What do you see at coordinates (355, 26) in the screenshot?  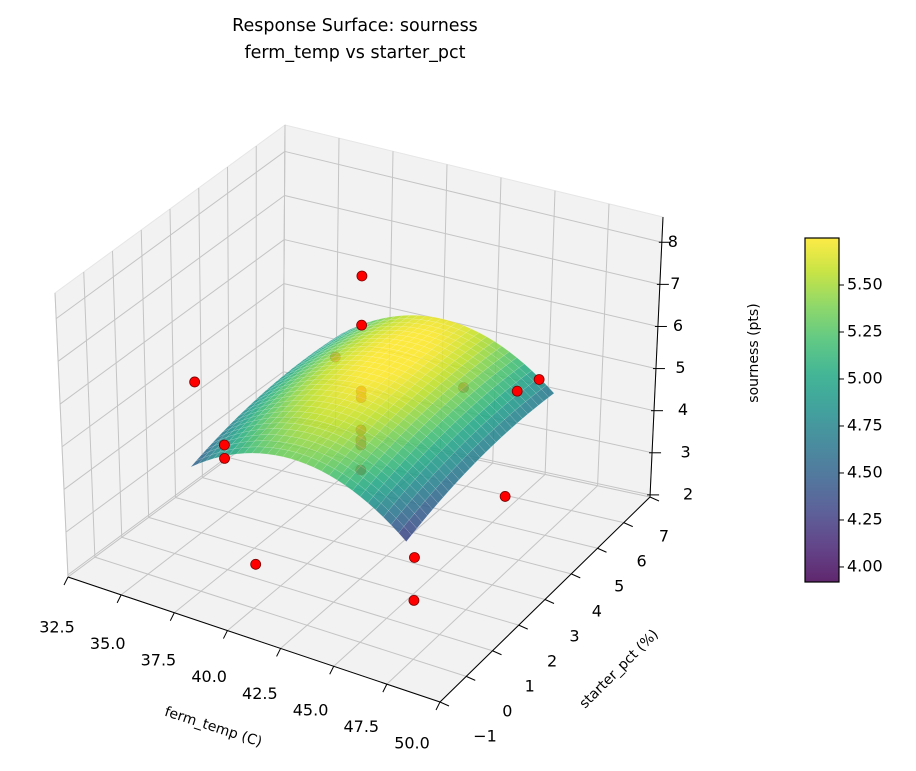 I see `chart-title: Response Surface: sourness` at bounding box center [355, 26].